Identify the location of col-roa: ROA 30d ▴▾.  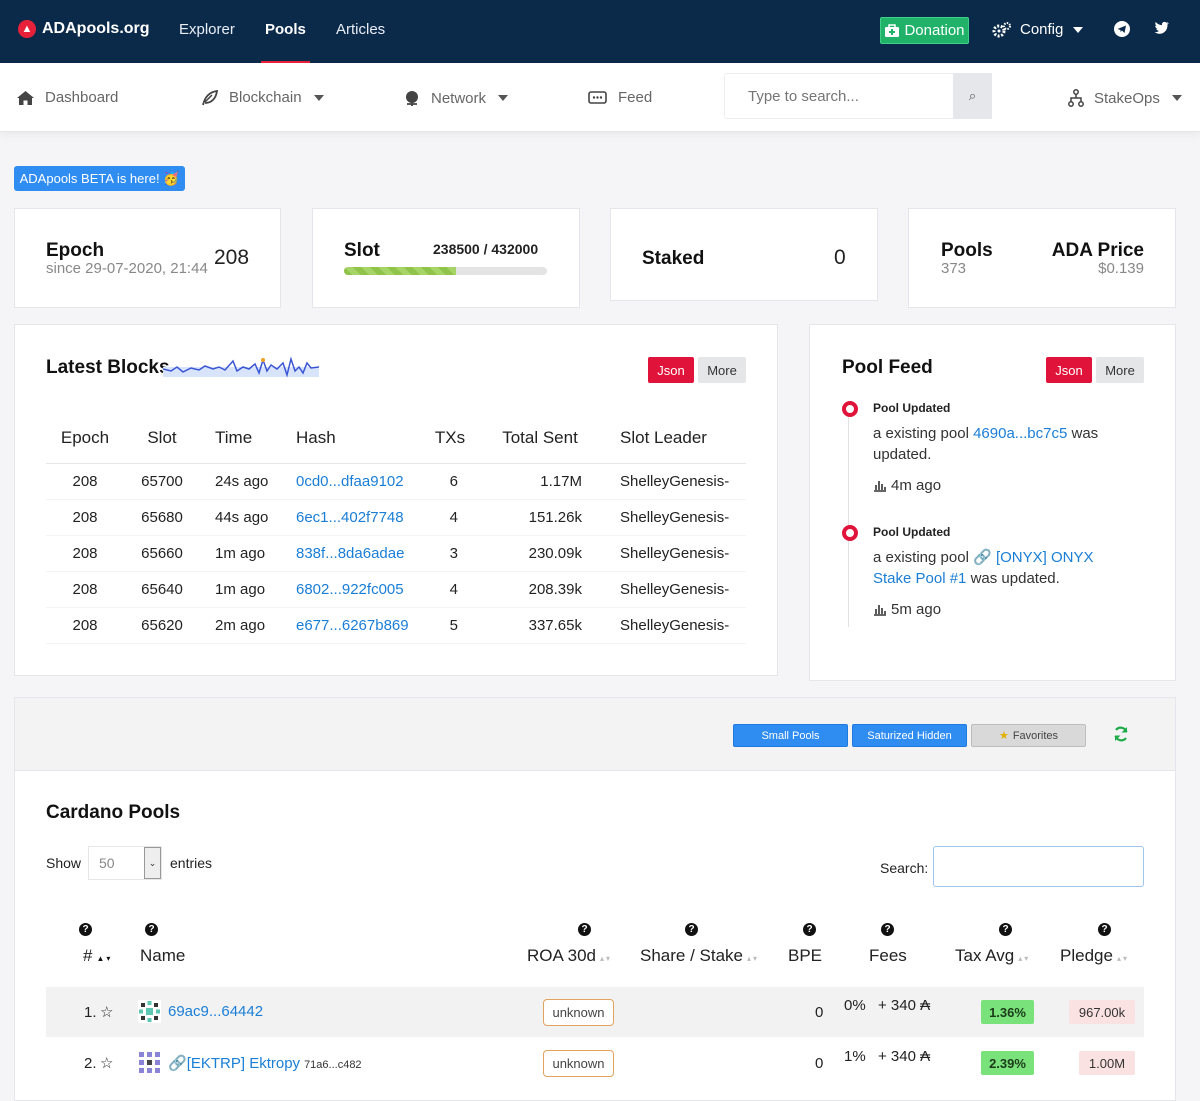
(569, 956).